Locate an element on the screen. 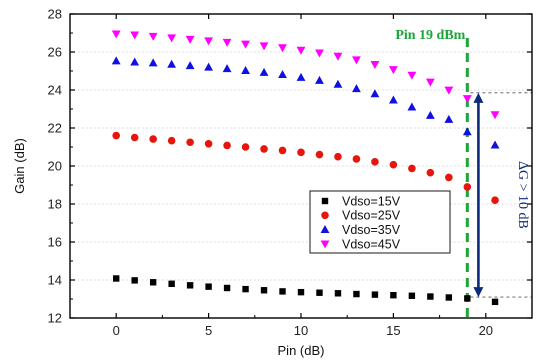 The width and height of the screenshot is (537, 361). y-tick-label-0: 12 is located at coordinates (55, 318).